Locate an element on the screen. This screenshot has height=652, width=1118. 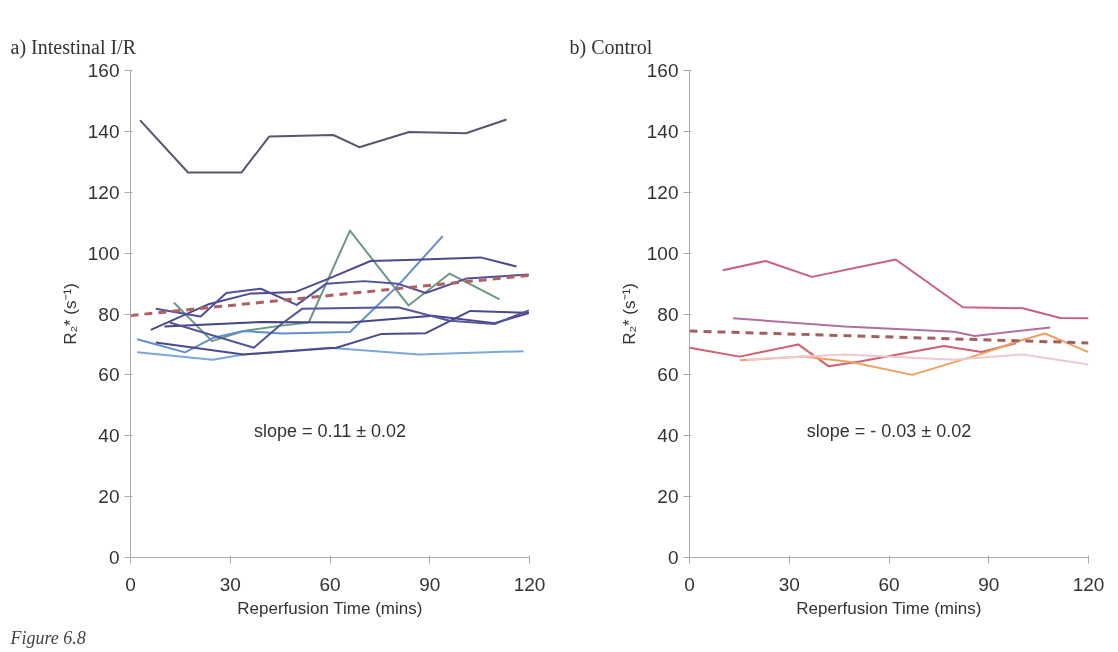
chart-title: a) Intestinal I/R is located at coordinates (73, 47).